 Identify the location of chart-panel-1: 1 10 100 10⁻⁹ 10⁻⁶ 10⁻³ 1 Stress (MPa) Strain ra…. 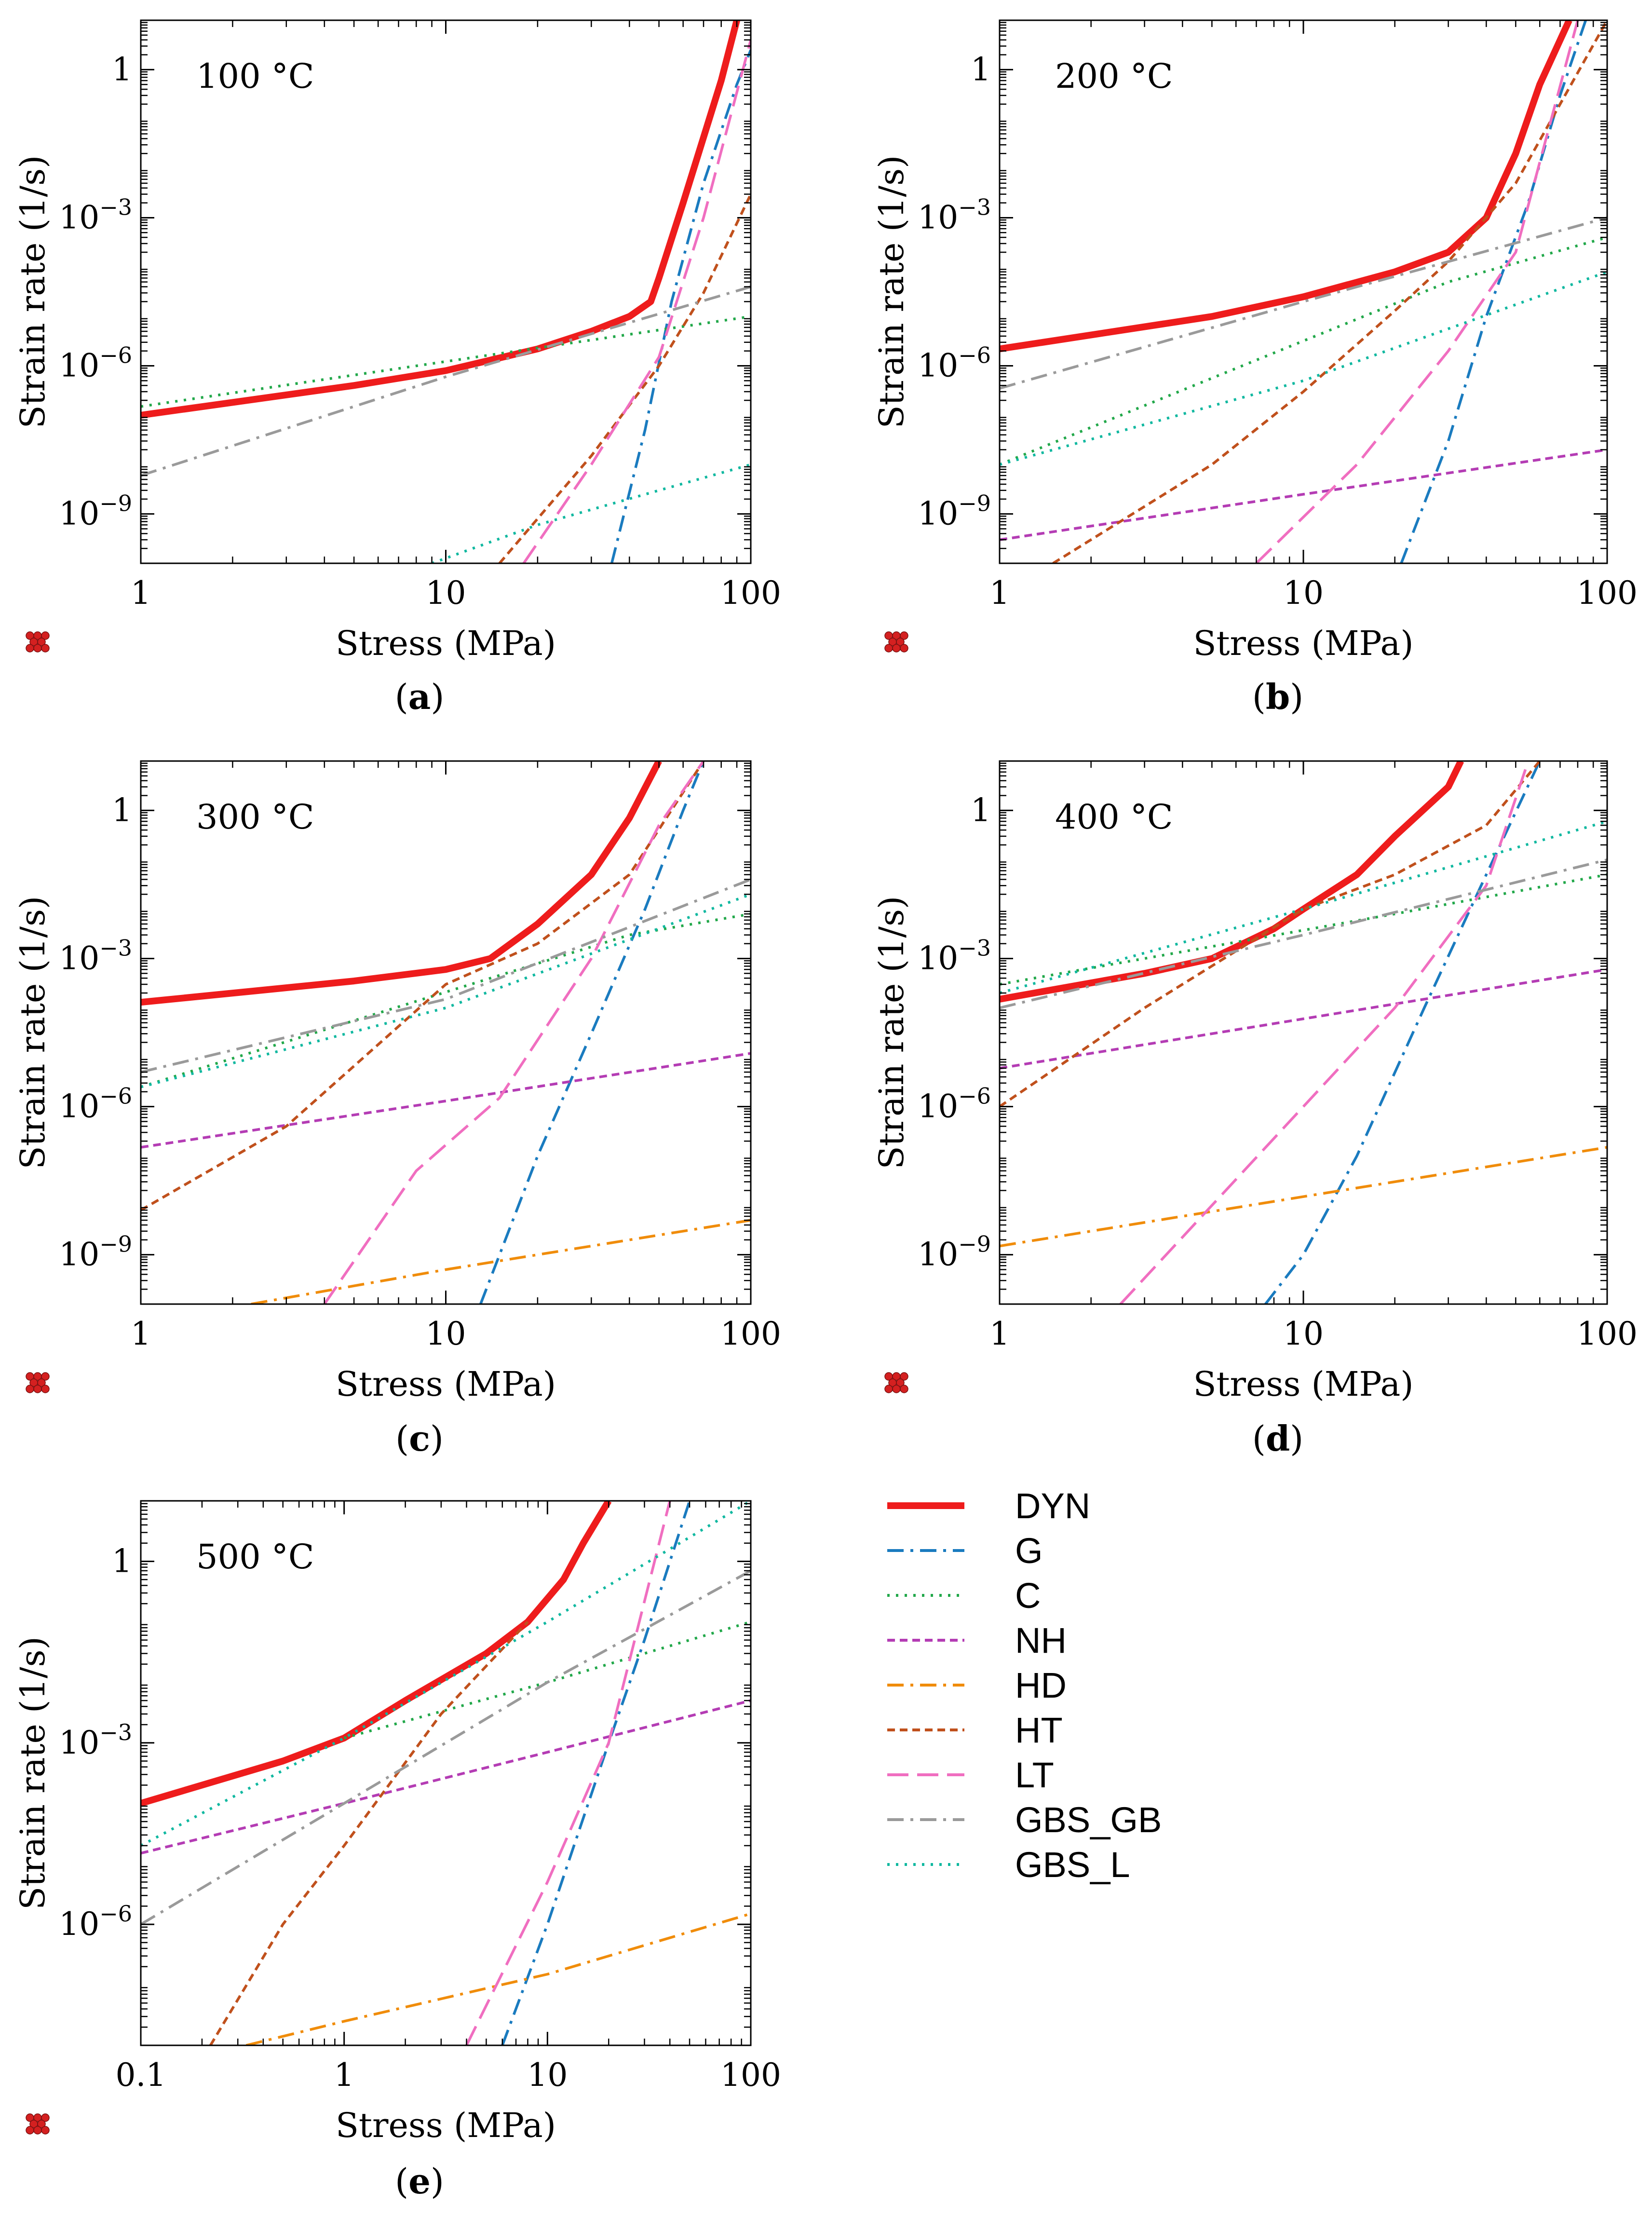
(397, 368).